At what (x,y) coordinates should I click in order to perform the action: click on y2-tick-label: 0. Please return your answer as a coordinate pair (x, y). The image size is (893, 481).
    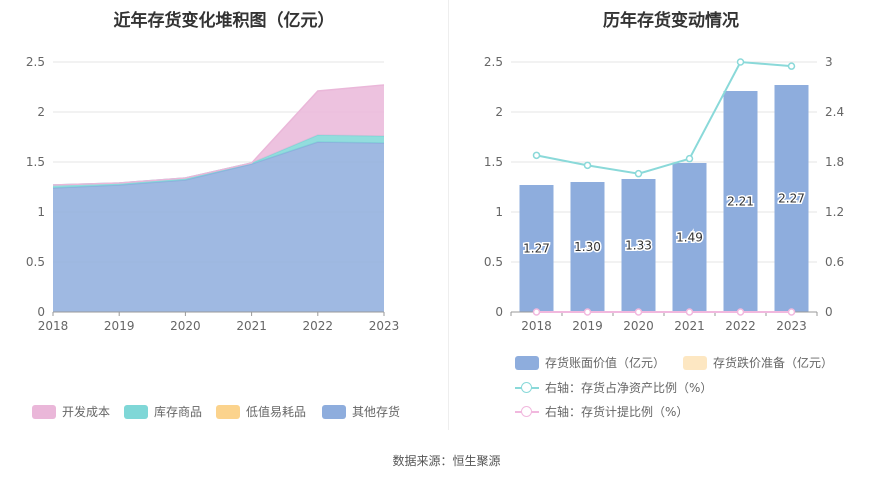
    Looking at the image, I should click on (829, 312).